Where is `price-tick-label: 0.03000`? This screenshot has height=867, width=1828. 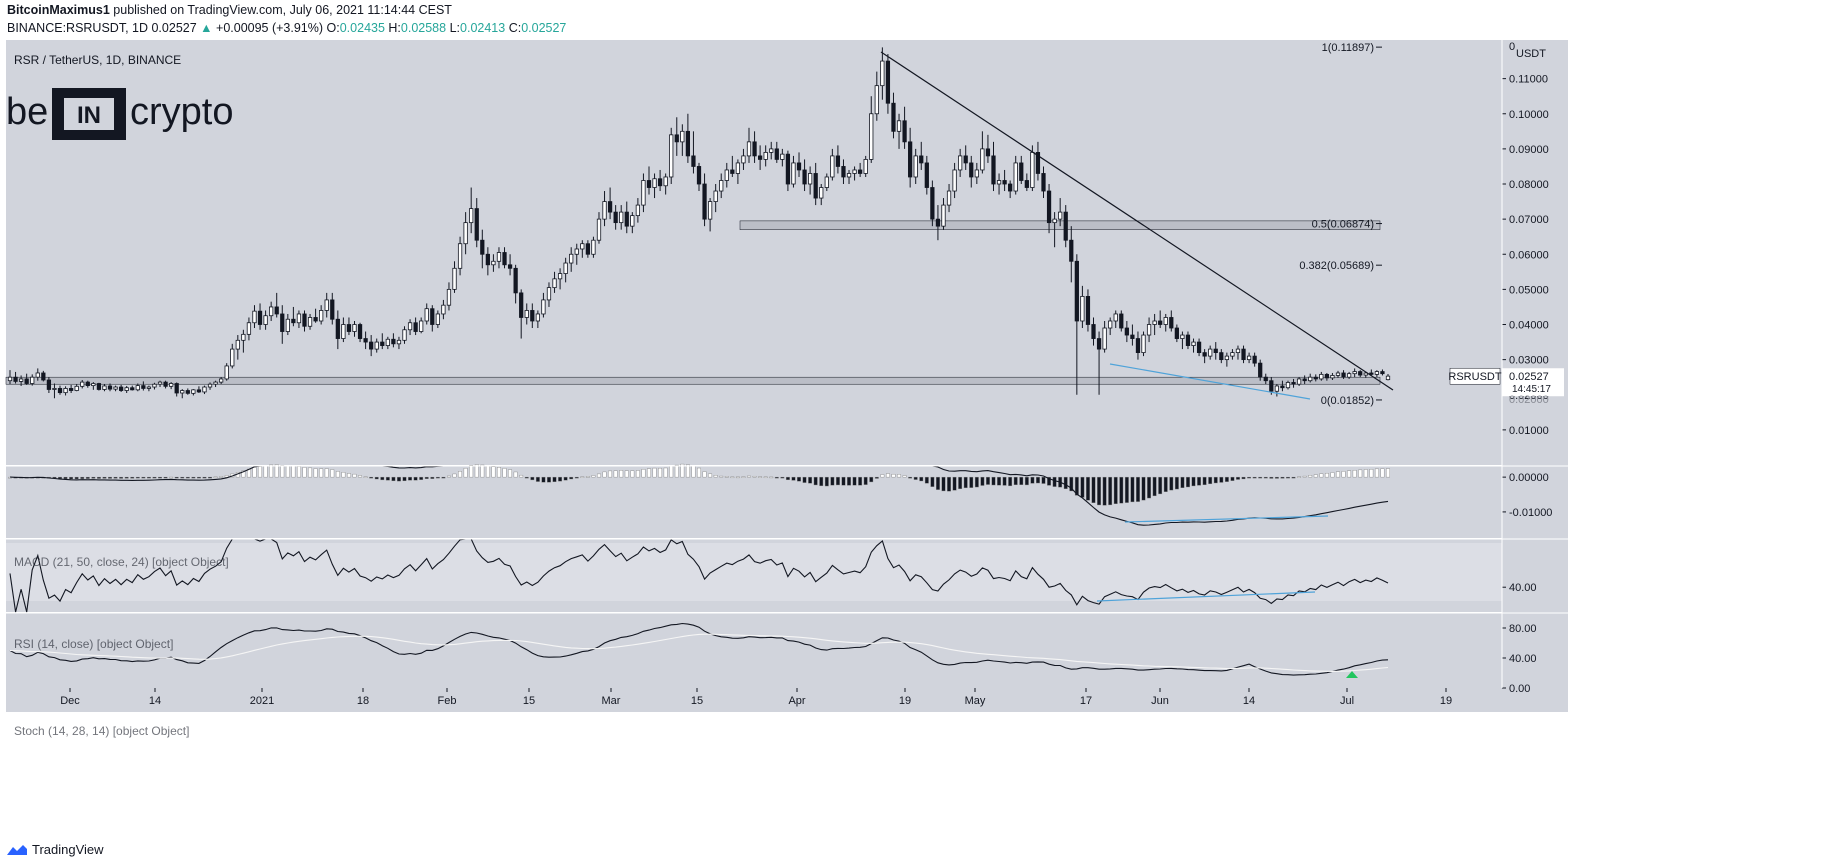 price-tick-label: 0.03000 is located at coordinates (1529, 361).